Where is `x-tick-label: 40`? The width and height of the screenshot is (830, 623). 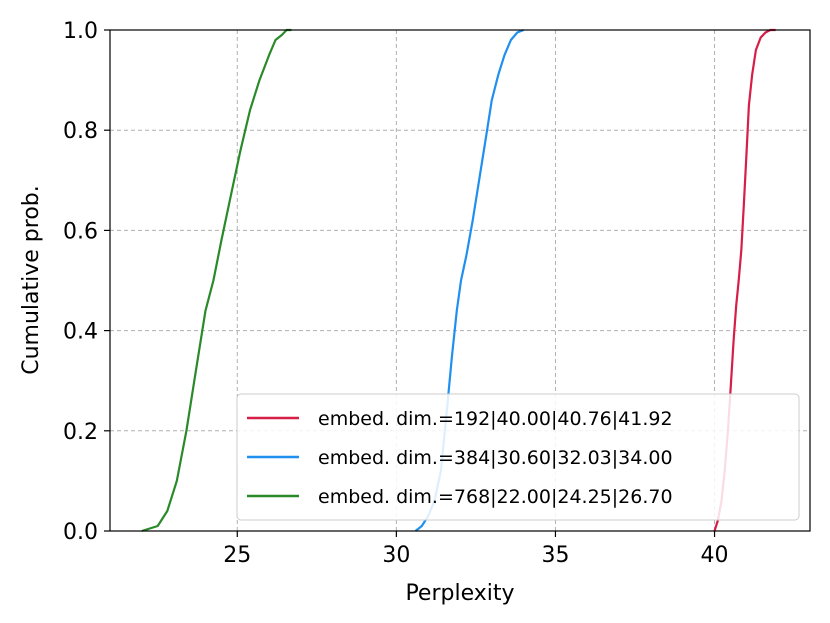
x-tick-label: 40 is located at coordinates (715, 555).